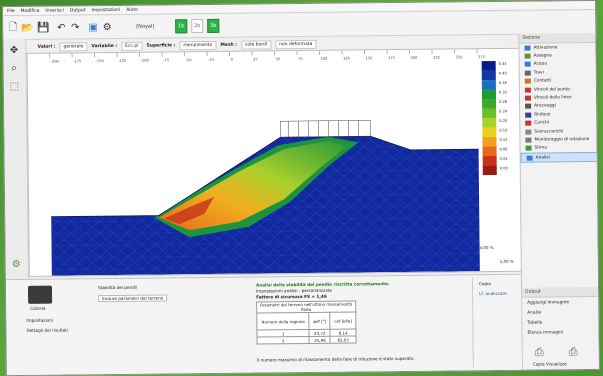 The width and height of the screenshot is (603, 376). Describe the element at coordinates (460, 57) in the screenshot. I see `ruler-tick-label: 250` at that location.